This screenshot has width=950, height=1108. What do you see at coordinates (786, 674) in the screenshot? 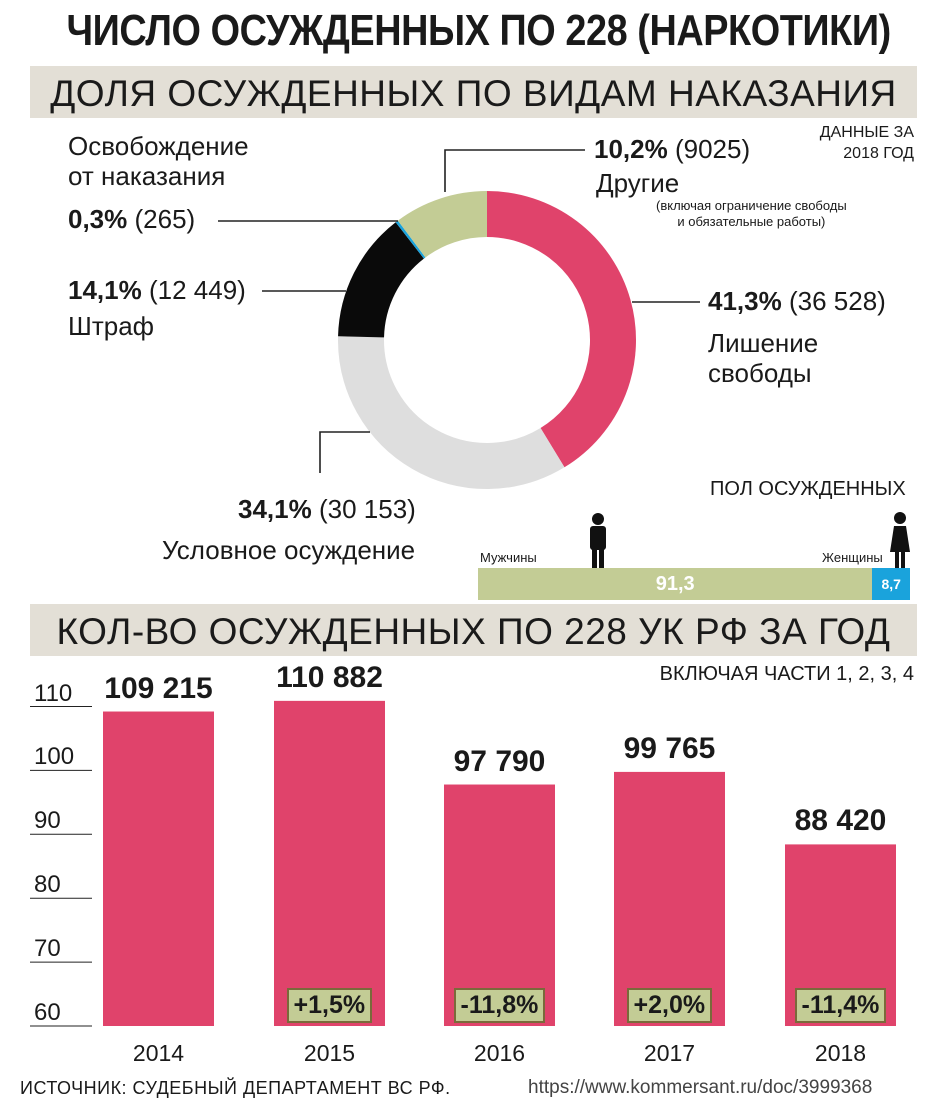
I see `section2-subtitle: ВКЛЮЧАЯ ЧАСТИ 1, 2, 3, 4` at bounding box center [786, 674].